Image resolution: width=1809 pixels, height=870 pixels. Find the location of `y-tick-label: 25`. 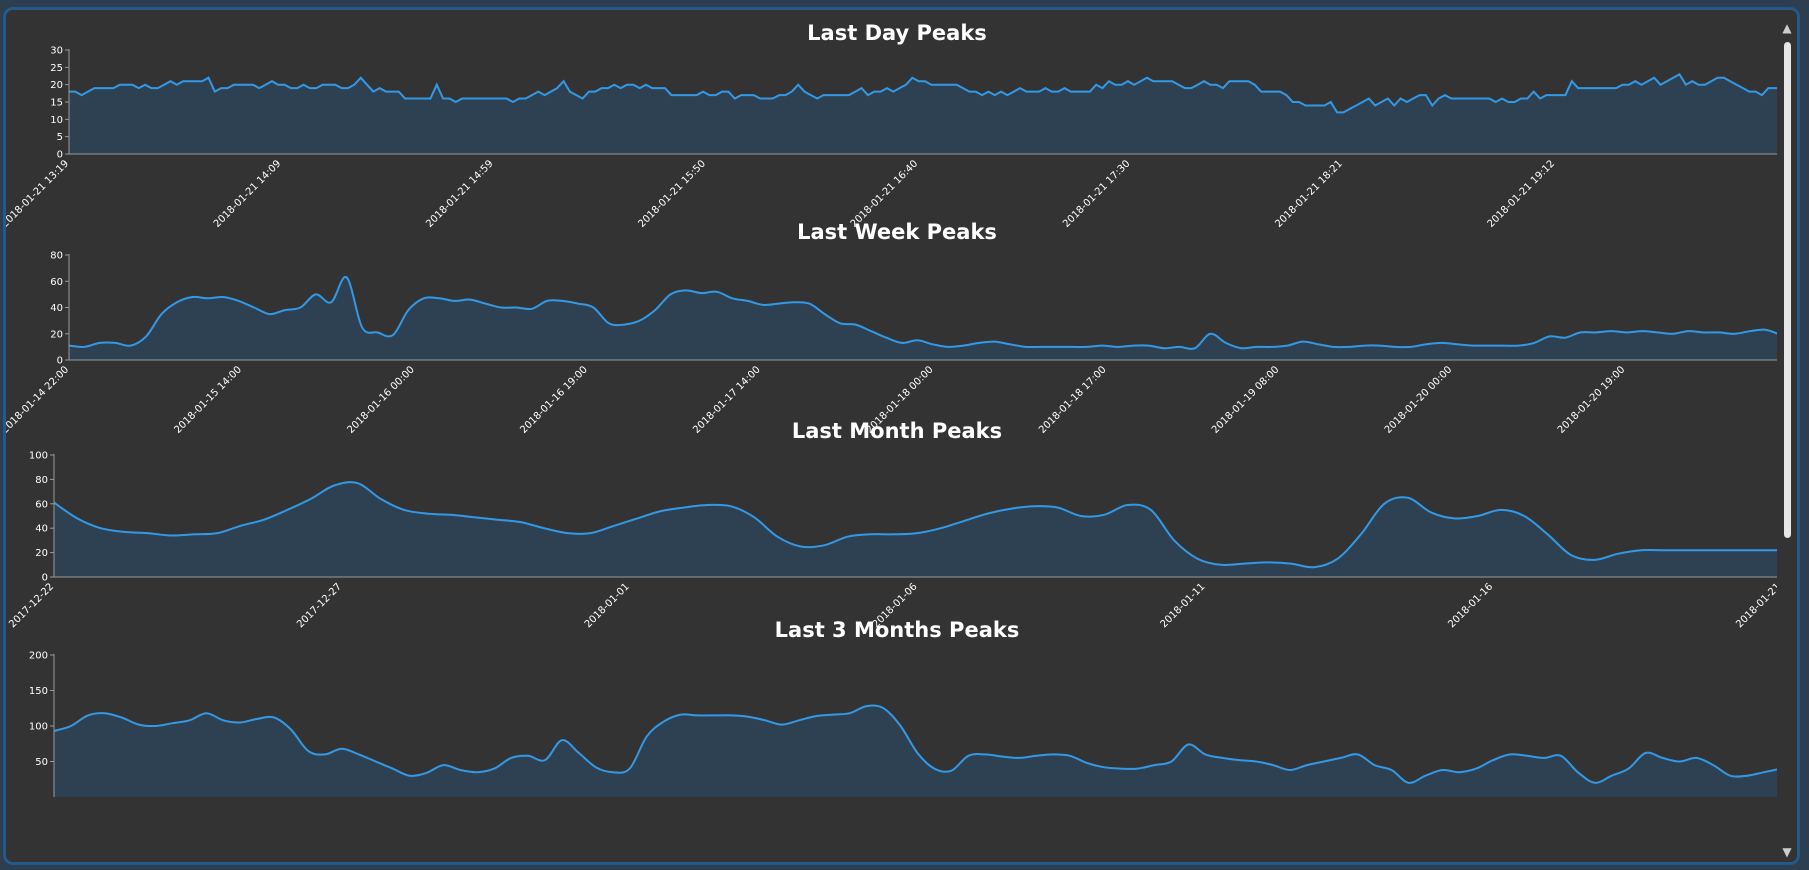

y-tick-label: 25 is located at coordinates (56, 68).